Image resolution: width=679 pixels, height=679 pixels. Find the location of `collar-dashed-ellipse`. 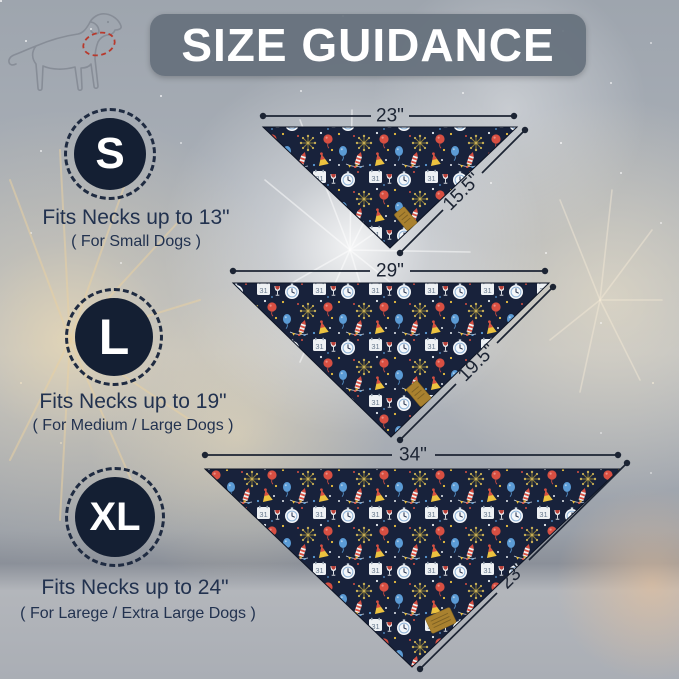

collar-dashed-ellipse is located at coordinates (99, 44).